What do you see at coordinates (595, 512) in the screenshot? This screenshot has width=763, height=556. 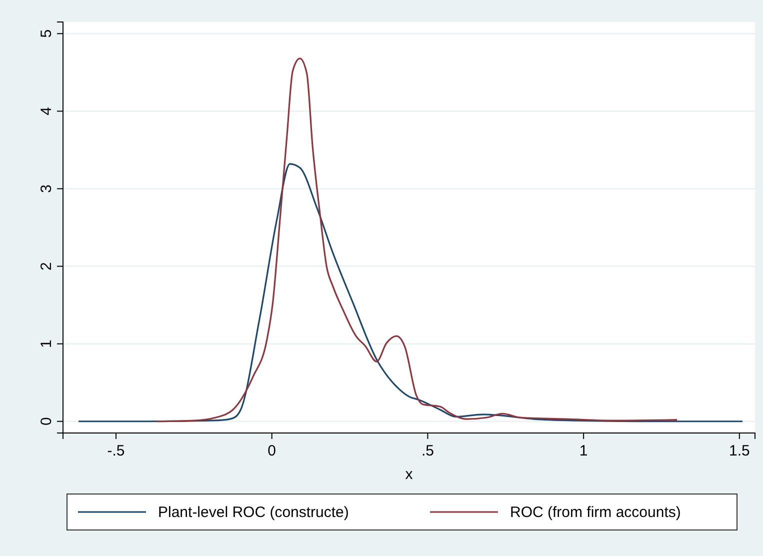 I see `legend-label: ROC (from firm accounts)` at bounding box center [595, 512].